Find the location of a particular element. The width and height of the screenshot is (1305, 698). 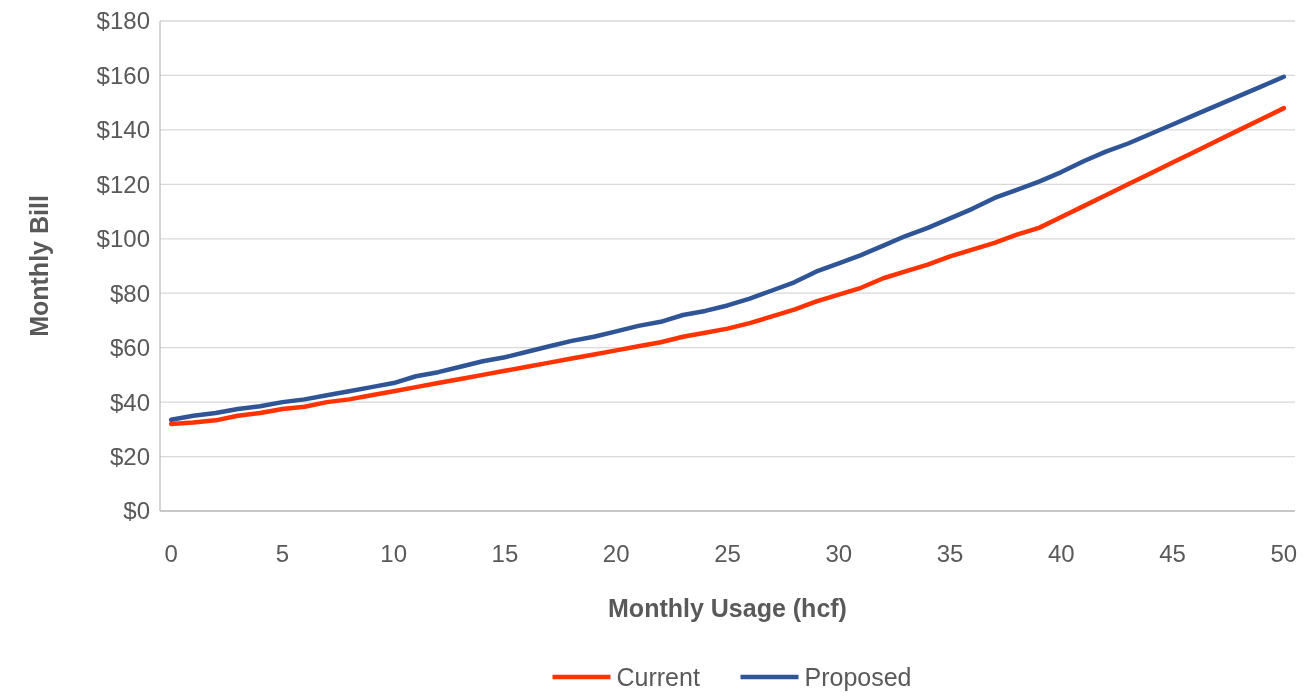

x-tick-label: 5 is located at coordinates (282, 553).